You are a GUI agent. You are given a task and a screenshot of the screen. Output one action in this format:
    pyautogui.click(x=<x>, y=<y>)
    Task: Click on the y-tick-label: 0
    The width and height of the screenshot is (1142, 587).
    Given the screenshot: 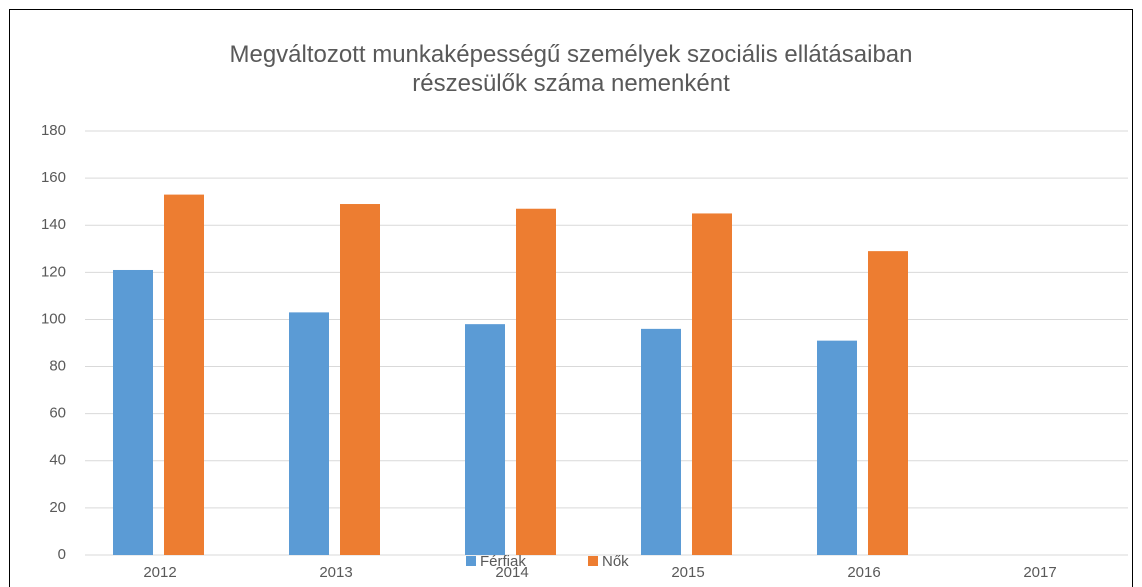 What is the action you would take?
    pyautogui.click(x=62, y=554)
    